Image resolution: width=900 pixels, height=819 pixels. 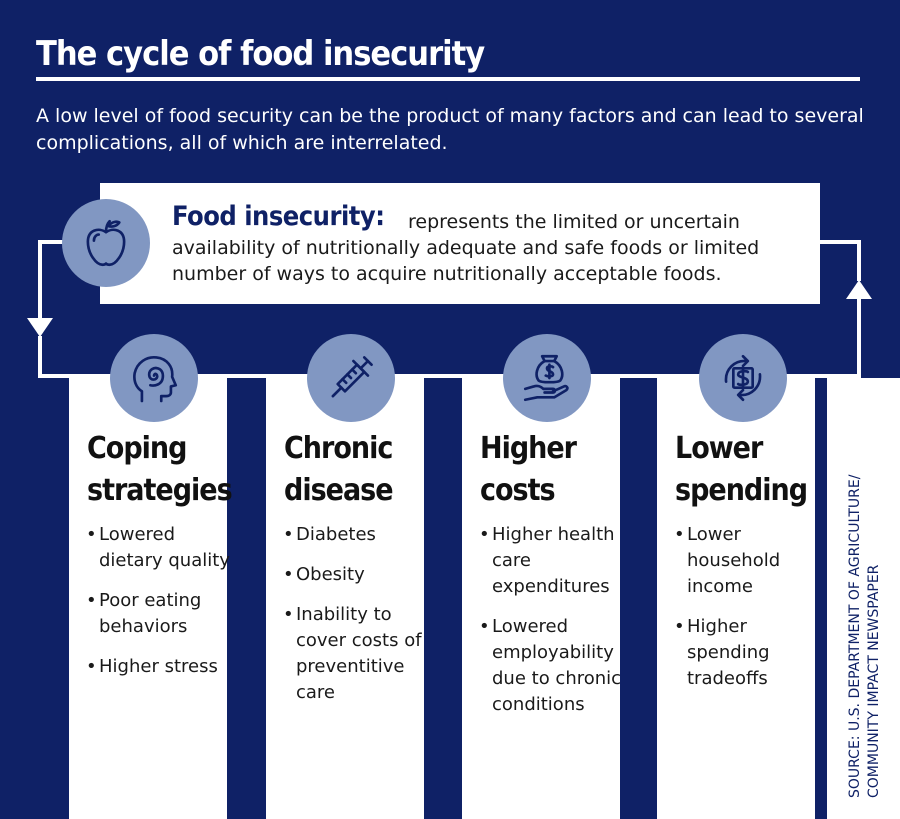 What do you see at coordinates (859, 289) in the screenshot?
I see `arrow-head-up` at bounding box center [859, 289].